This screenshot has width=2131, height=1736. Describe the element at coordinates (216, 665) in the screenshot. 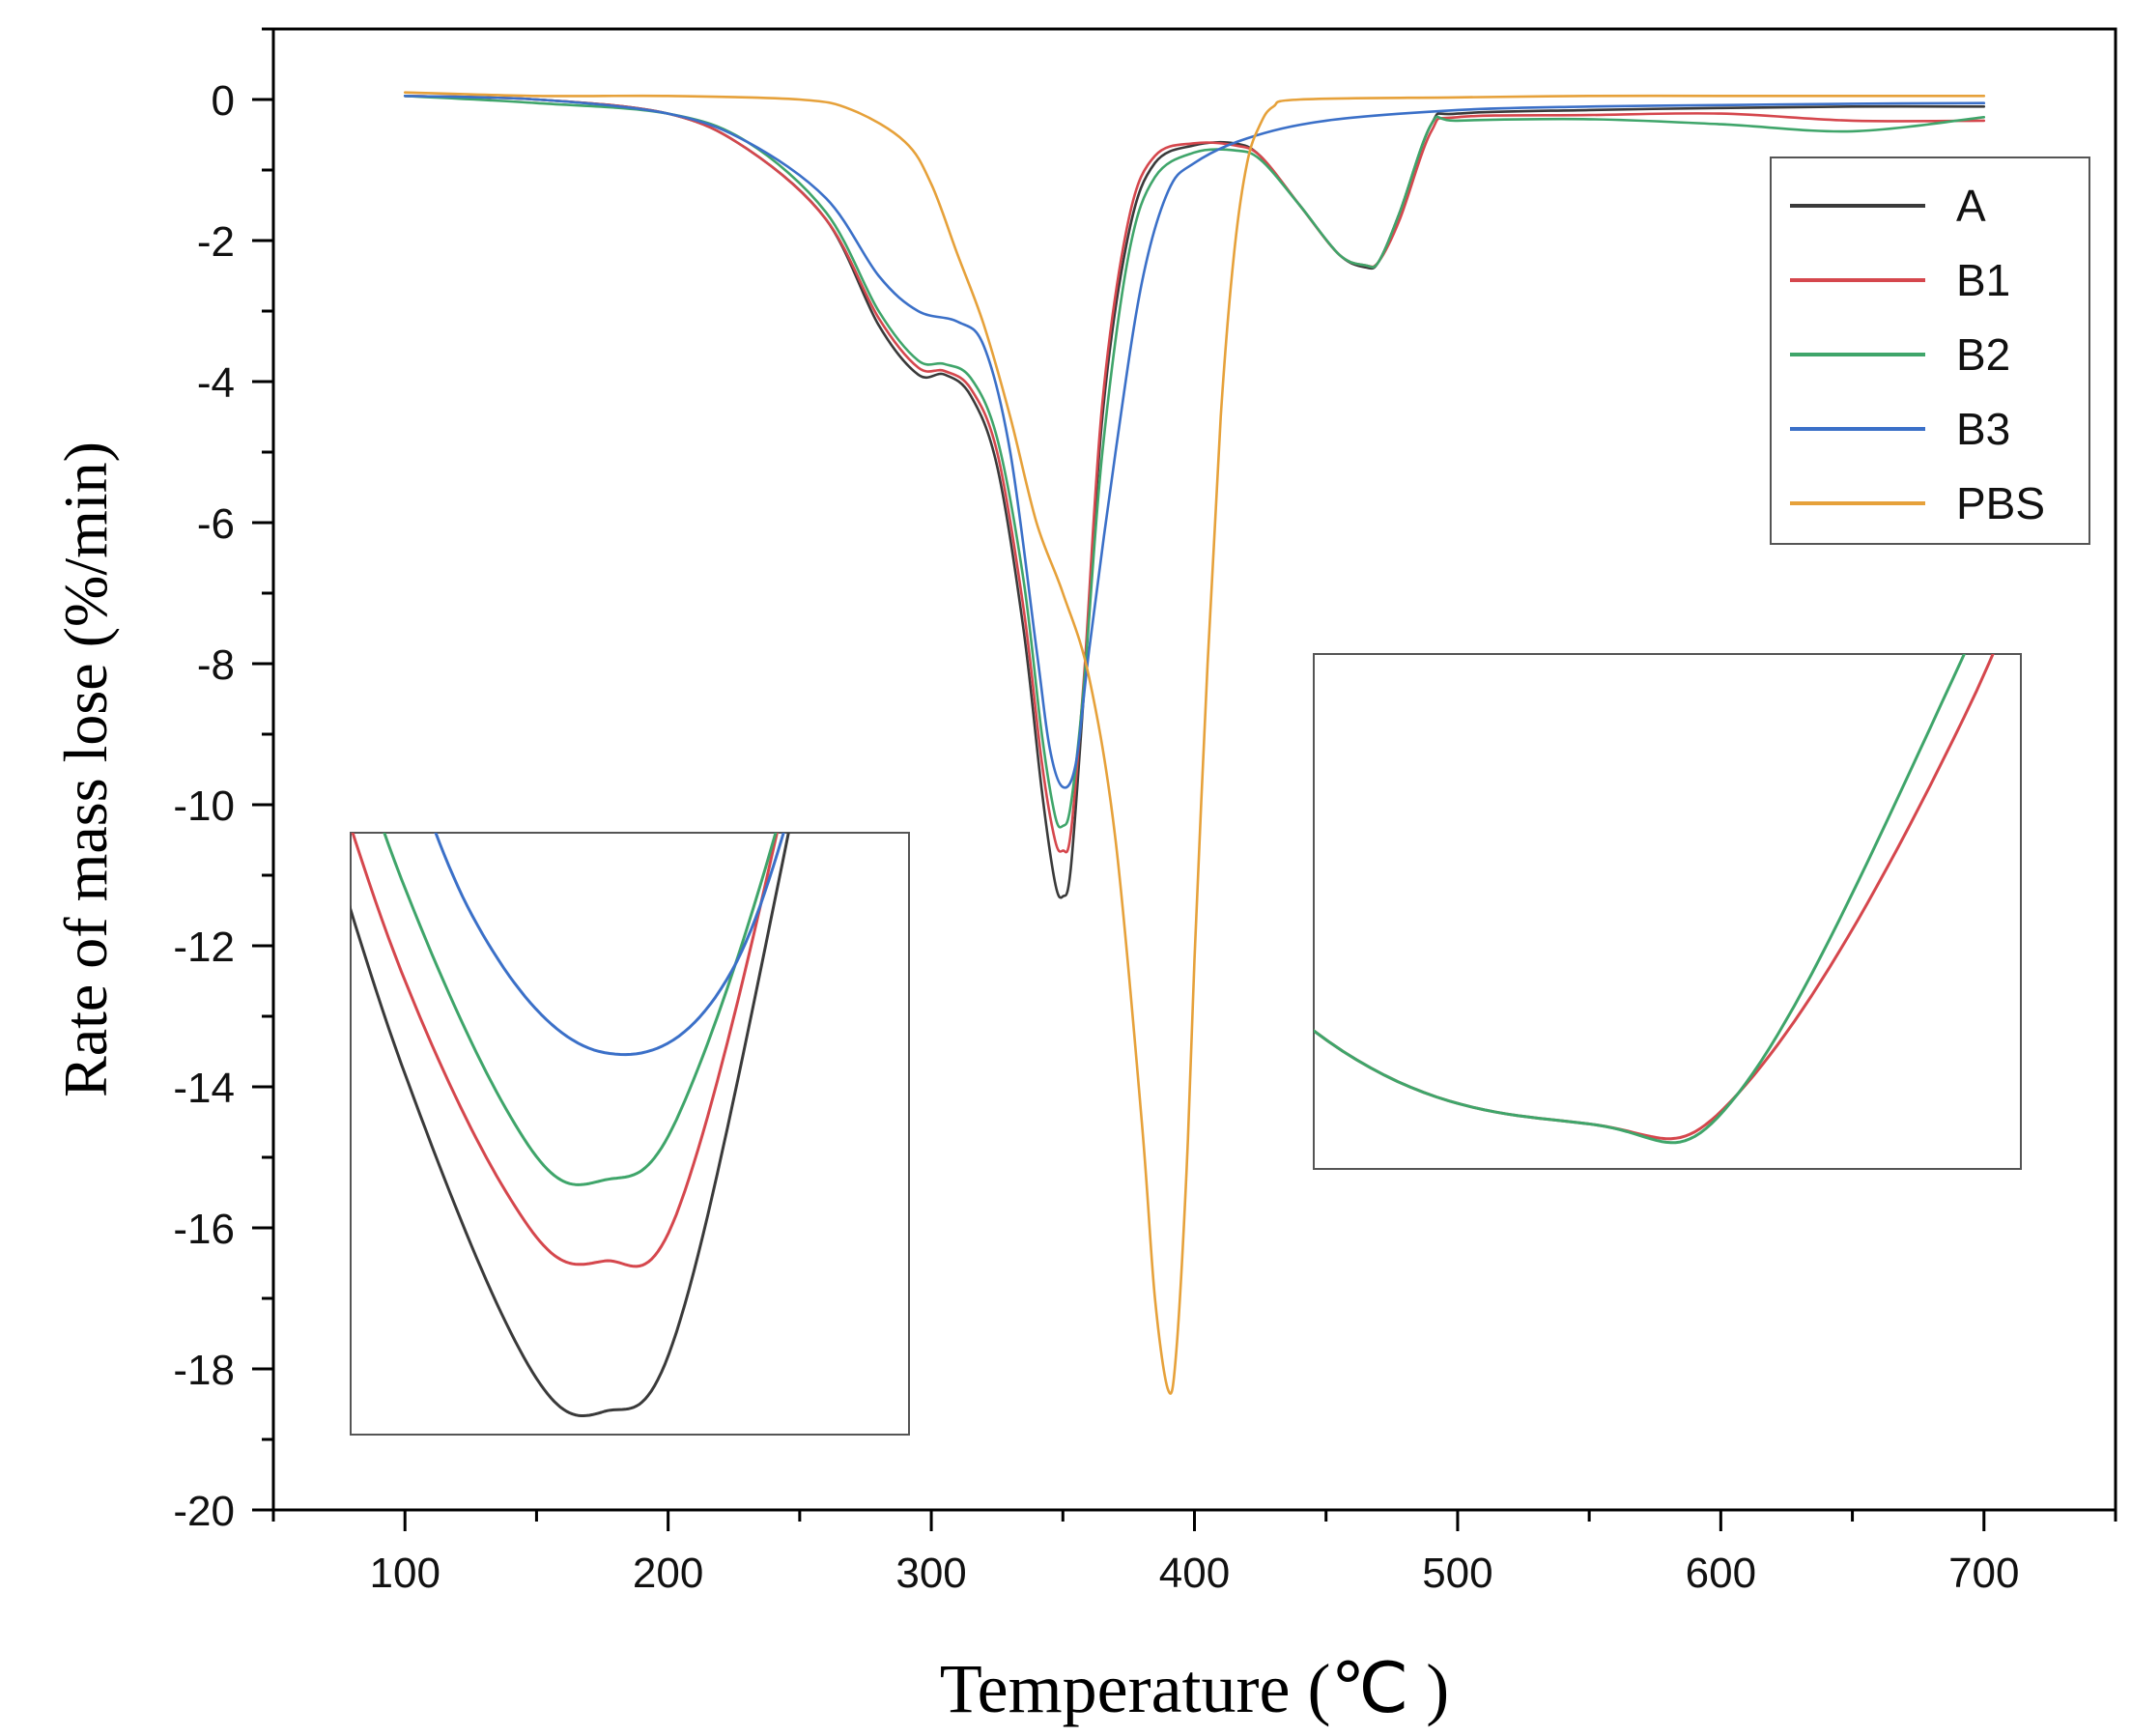

I see `y-tick-label: -8` at that location.